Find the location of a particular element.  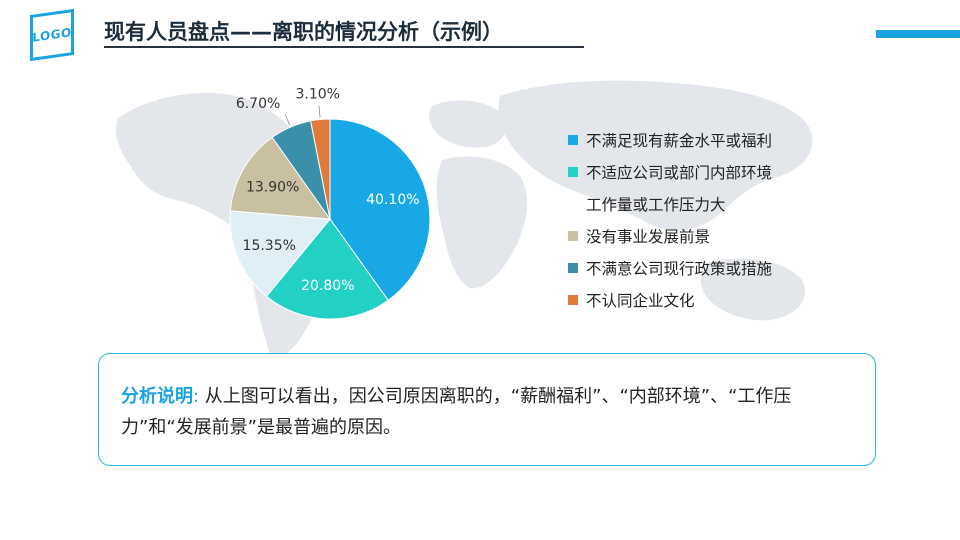

legend-item: 不认同企业文化 is located at coordinates (670, 300).